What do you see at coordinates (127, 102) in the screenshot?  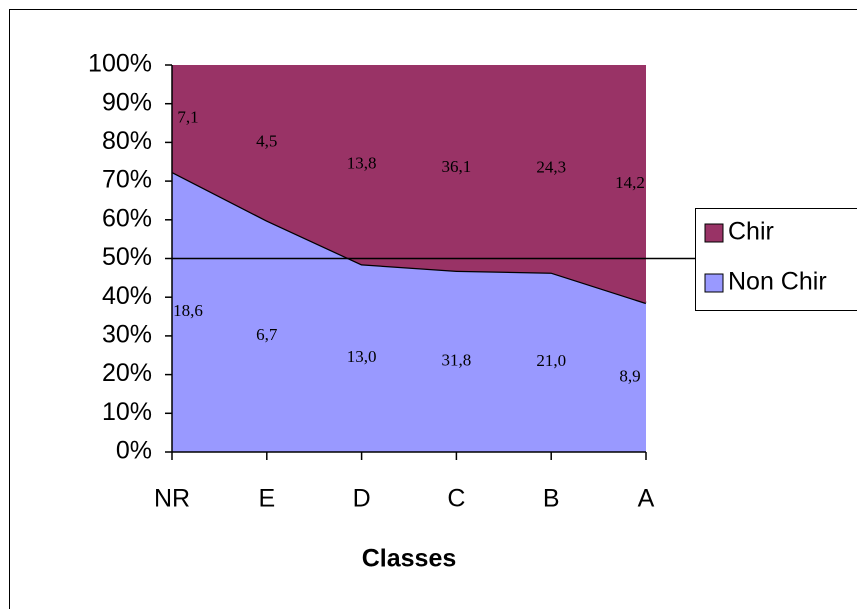 I see `y-tick-label: 90%` at bounding box center [127, 102].